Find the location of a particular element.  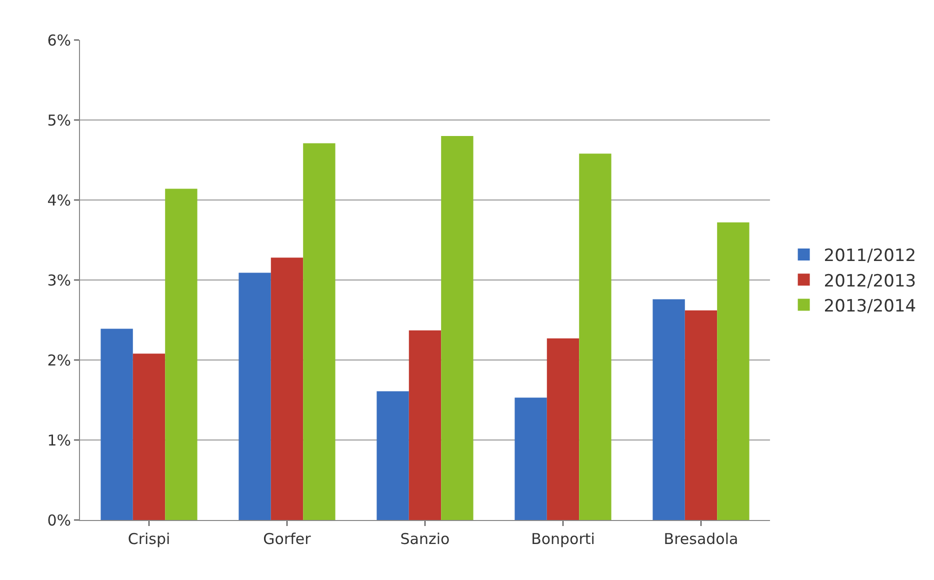

y-tick-label: 3% is located at coordinates (59, 280).